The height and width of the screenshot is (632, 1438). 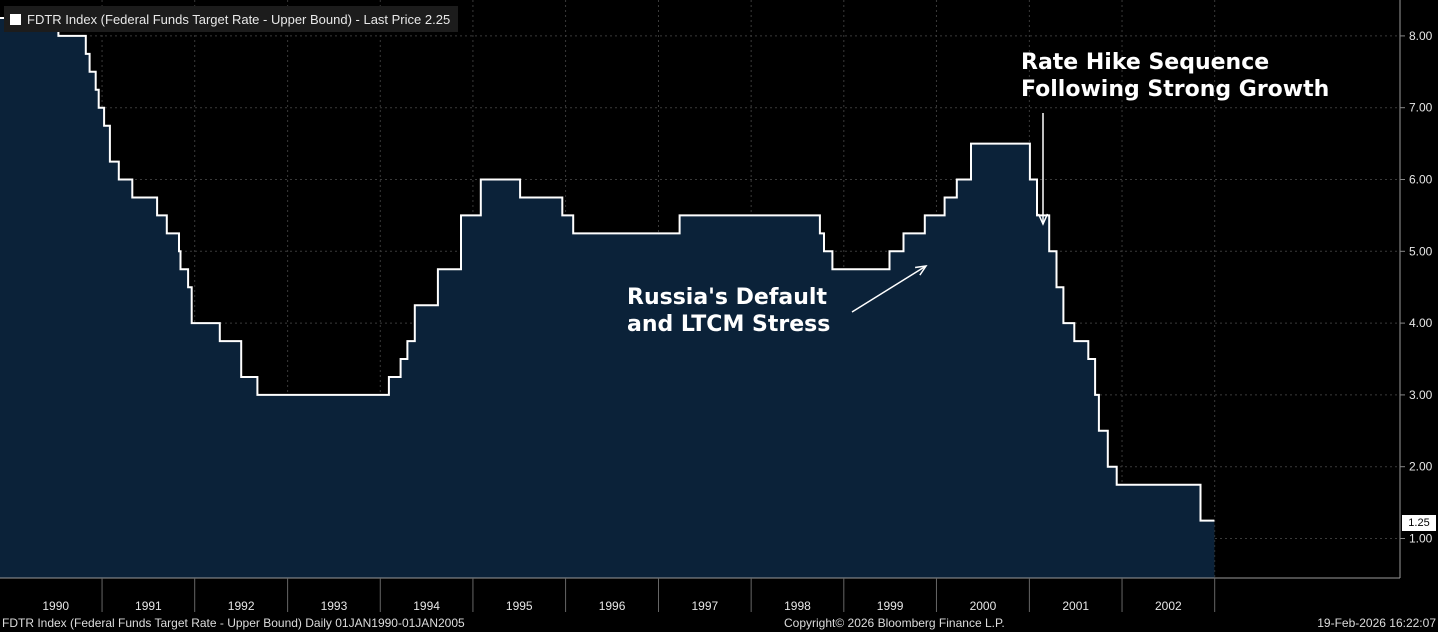 What do you see at coordinates (890, 606) in the screenshot?
I see `x-tick-label: 1999` at bounding box center [890, 606].